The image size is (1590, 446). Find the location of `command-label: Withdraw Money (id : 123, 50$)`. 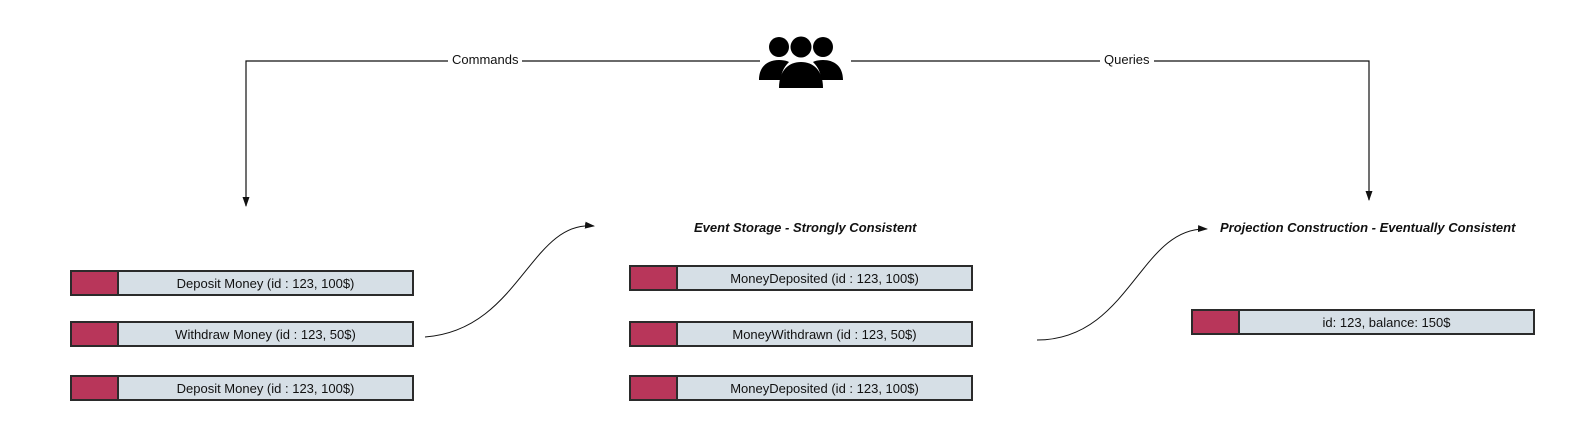

command-label: Withdraw Money (id : 123, 50$) is located at coordinates (265, 334).